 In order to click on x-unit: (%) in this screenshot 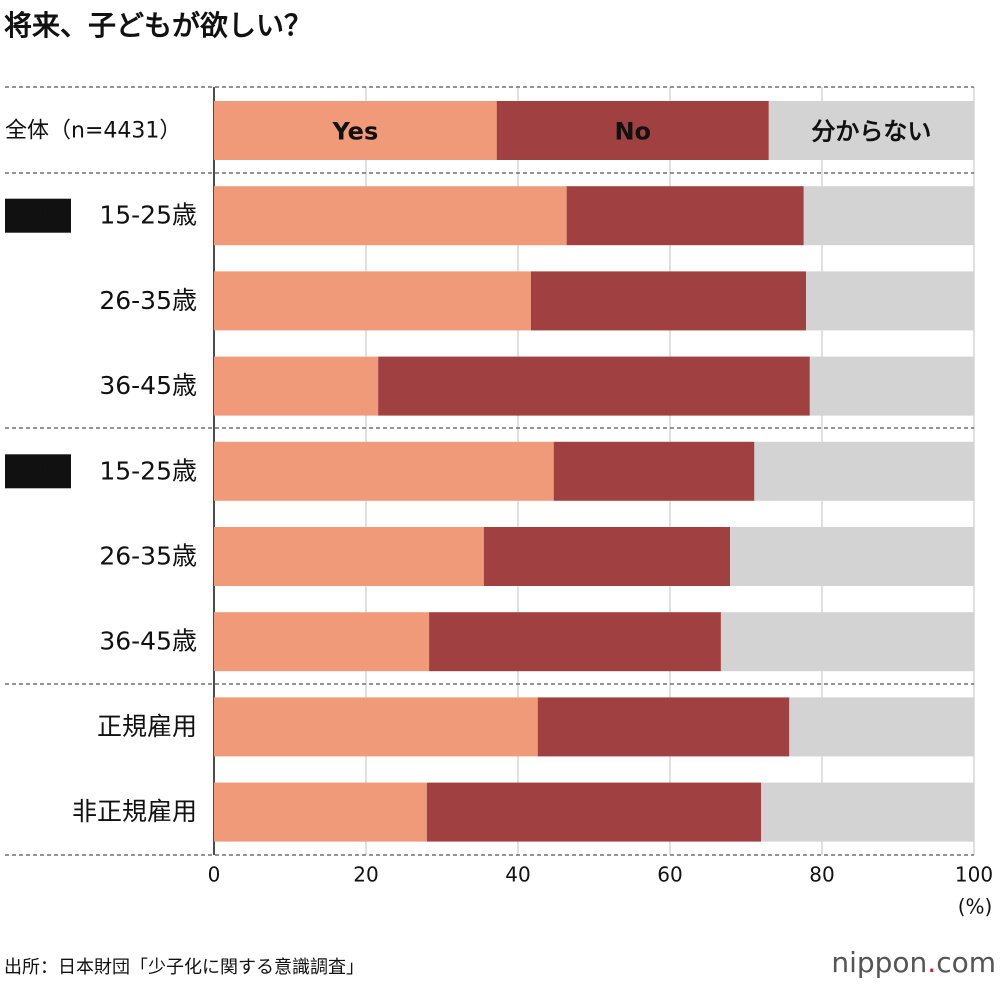, I will do `click(975, 907)`.